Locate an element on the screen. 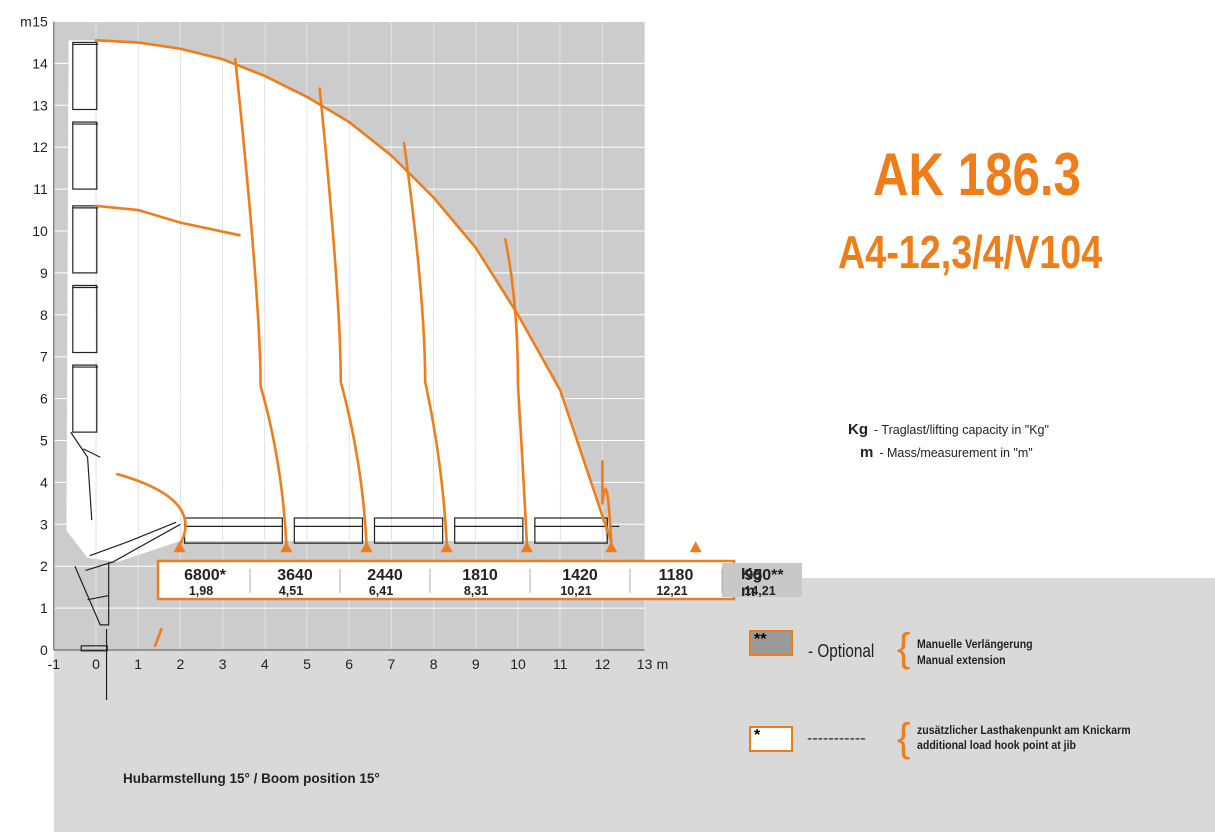 The width and height of the screenshot is (1215, 832). x-tick-label: 11 is located at coordinates (560, 664).